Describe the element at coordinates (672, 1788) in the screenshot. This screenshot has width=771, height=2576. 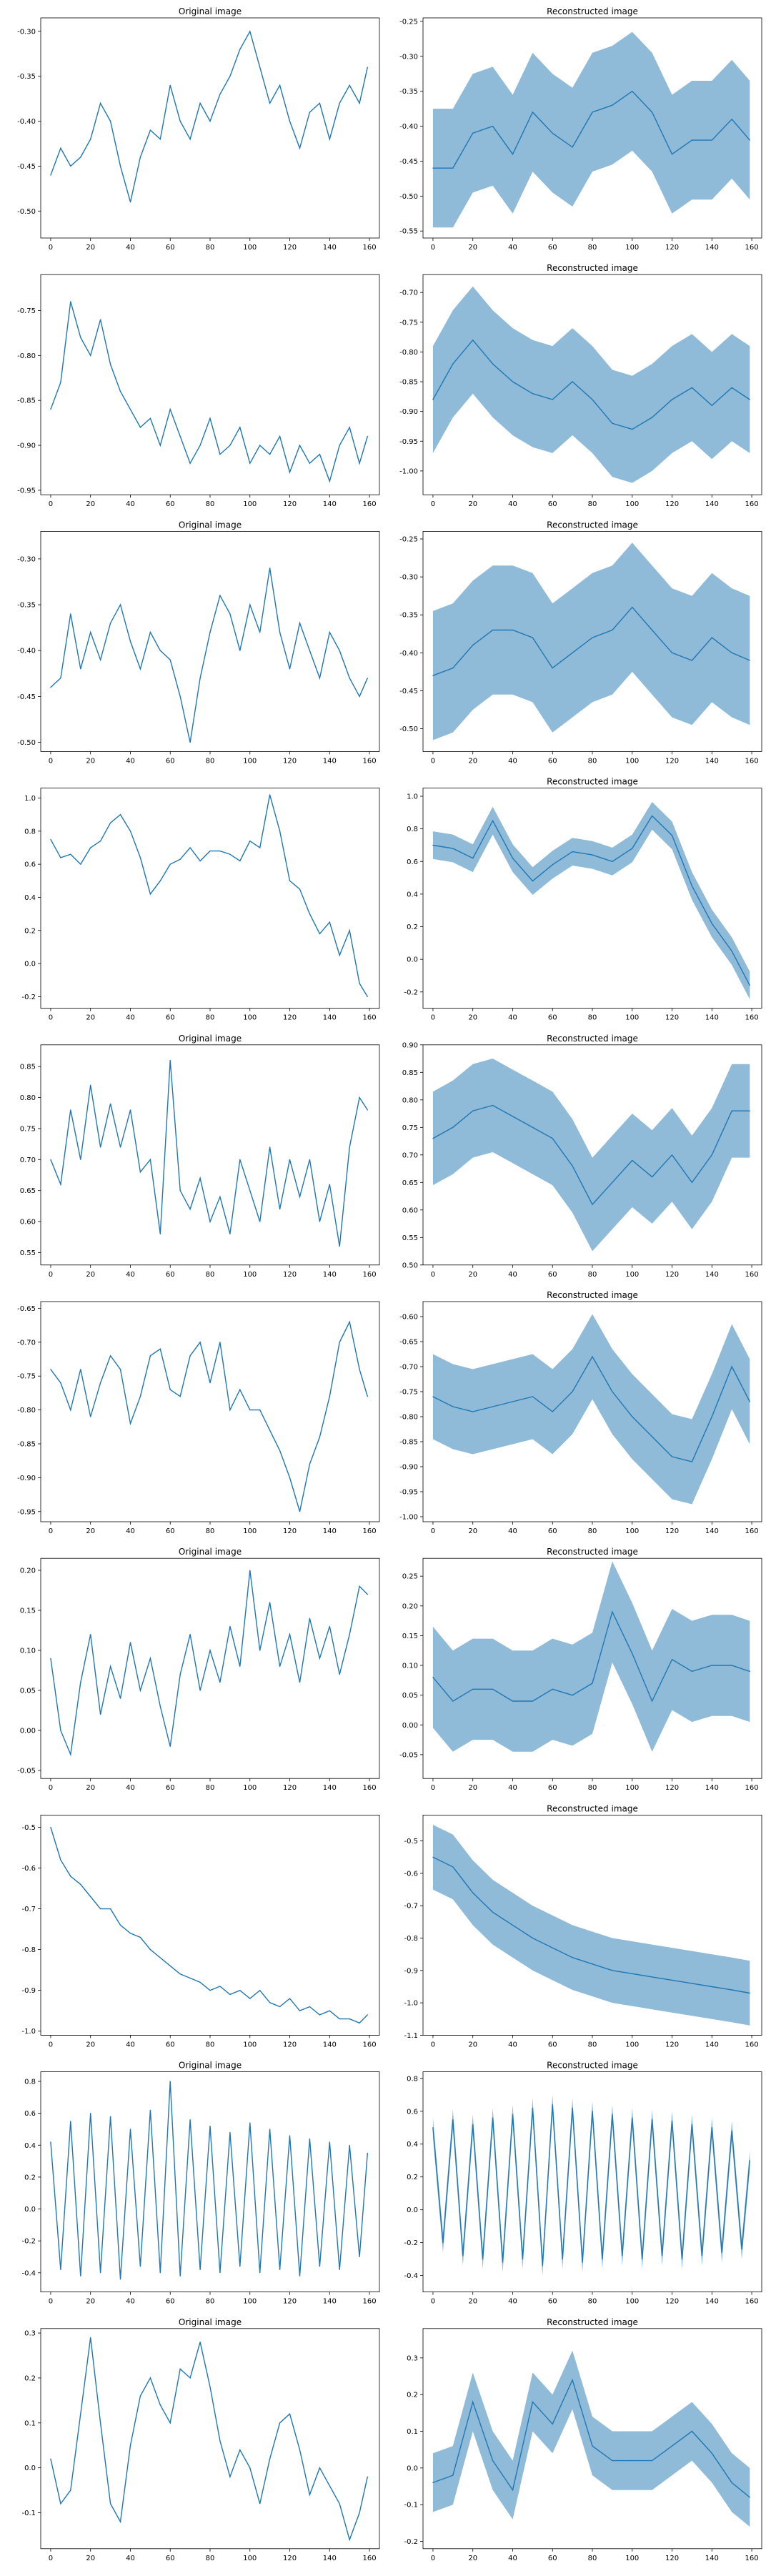
I see `chart-7-reconstructed-xtick-label: 120` at that location.